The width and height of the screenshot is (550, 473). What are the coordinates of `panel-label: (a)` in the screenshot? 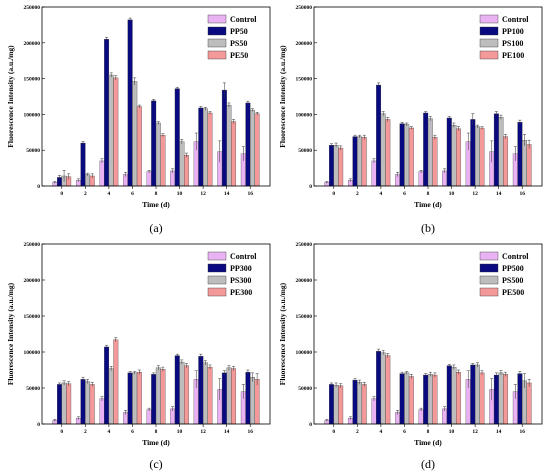 It's located at (155, 228).